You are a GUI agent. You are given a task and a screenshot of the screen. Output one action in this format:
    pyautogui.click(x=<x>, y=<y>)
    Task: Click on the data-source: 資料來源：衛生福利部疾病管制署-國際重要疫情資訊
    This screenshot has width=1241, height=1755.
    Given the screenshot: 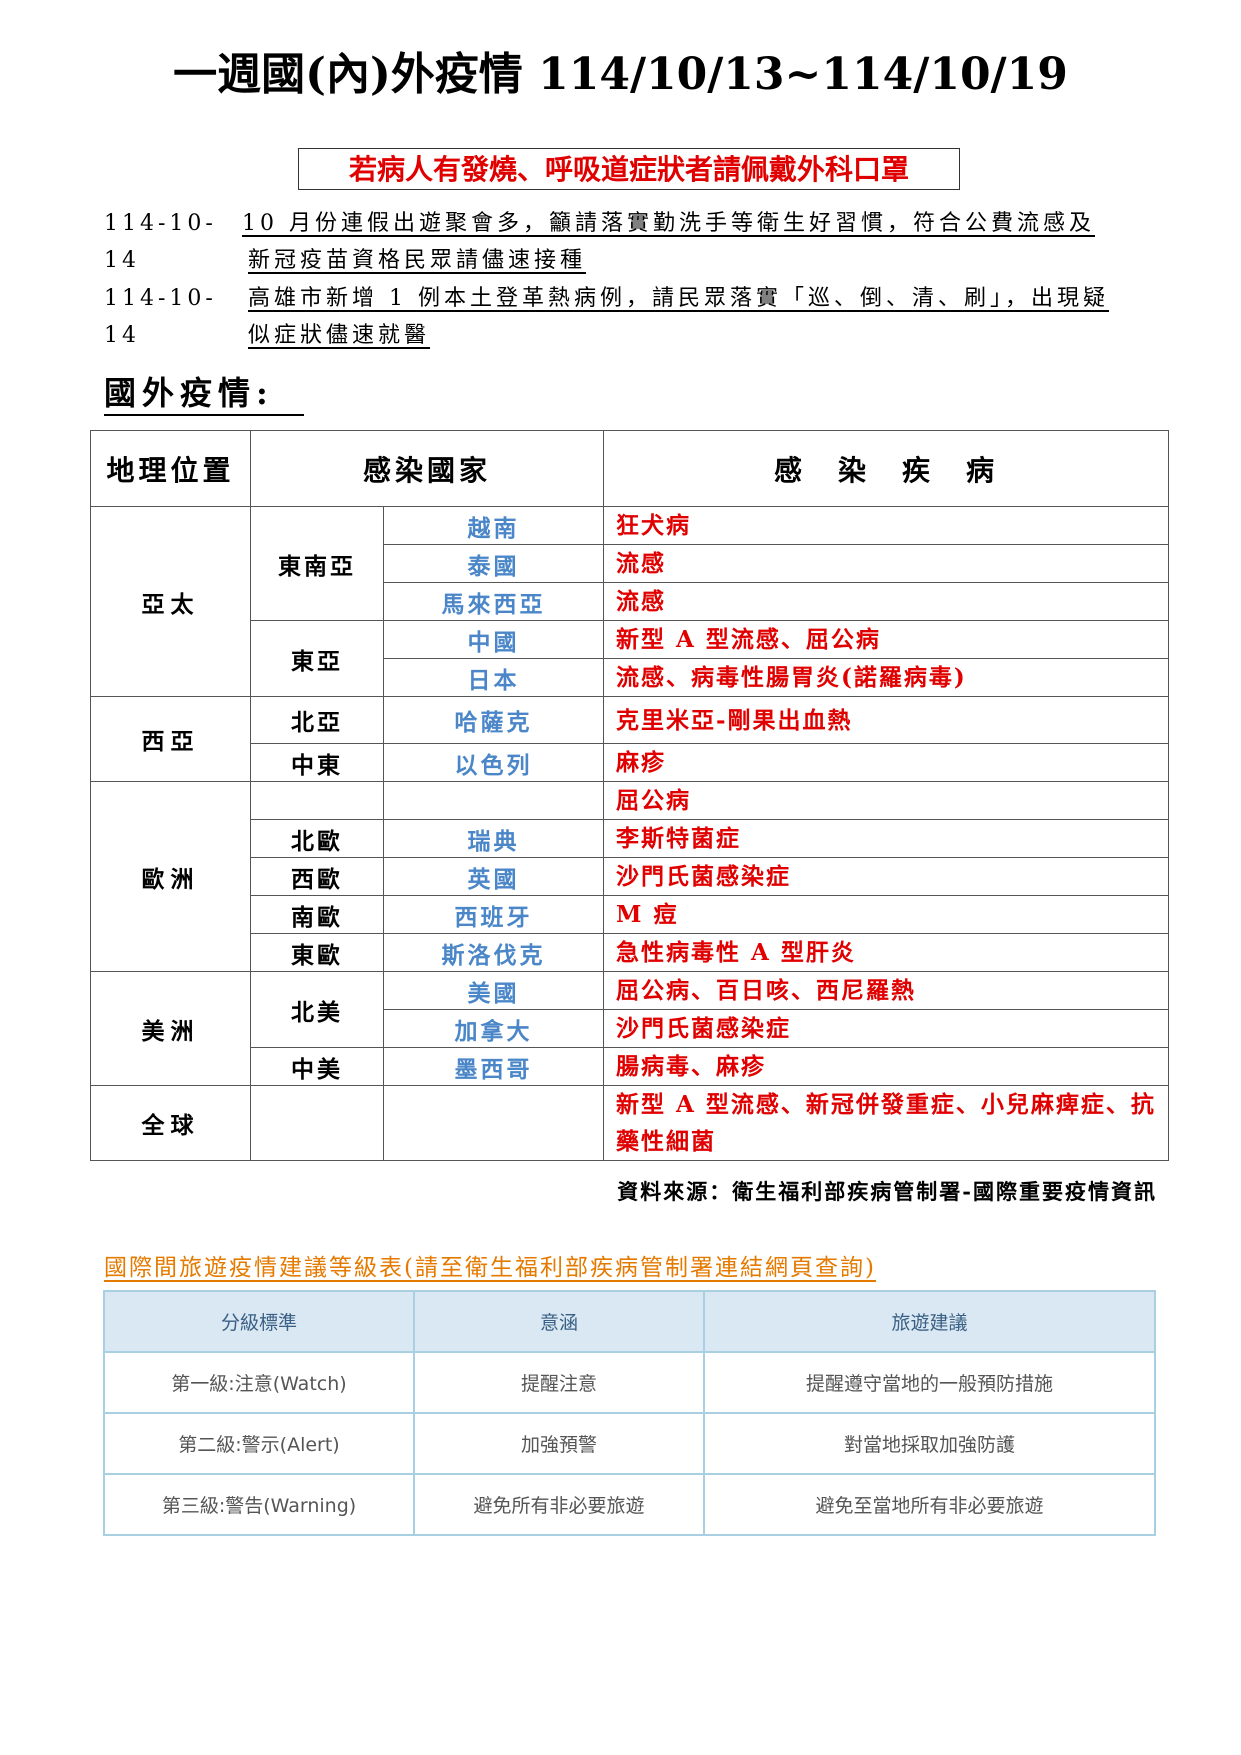 What is the action you would take?
    pyautogui.click(x=887, y=1191)
    